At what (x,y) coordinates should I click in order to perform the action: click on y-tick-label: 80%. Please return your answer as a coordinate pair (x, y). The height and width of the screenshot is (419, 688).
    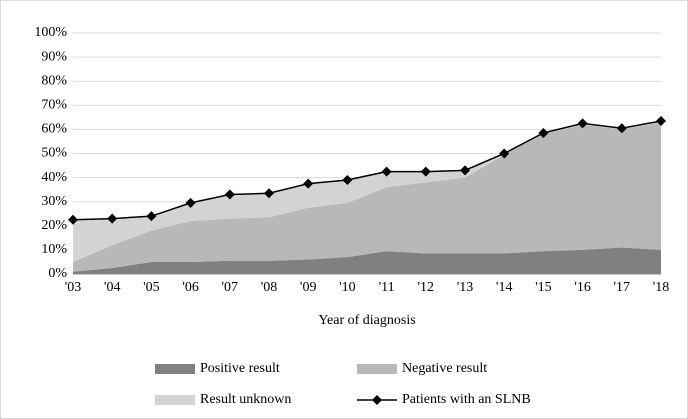
    Looking at the image, I should click on (54, 80).